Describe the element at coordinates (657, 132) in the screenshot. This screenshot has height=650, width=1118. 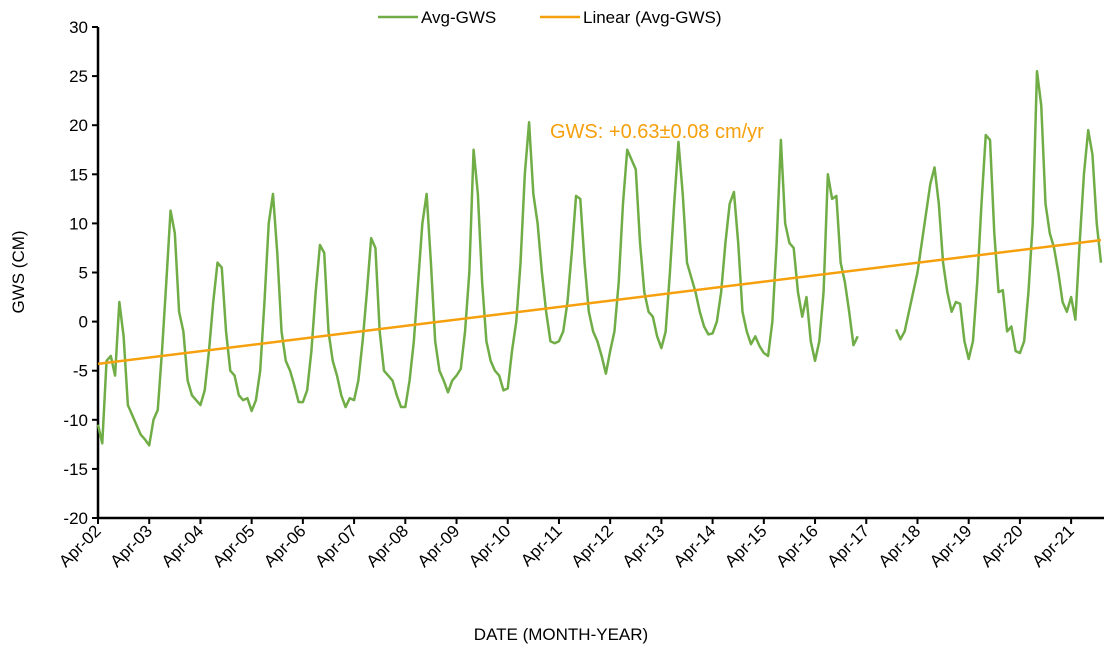
I see `annotation: GWS: +0.63±0.08 cm/yr` at that location.